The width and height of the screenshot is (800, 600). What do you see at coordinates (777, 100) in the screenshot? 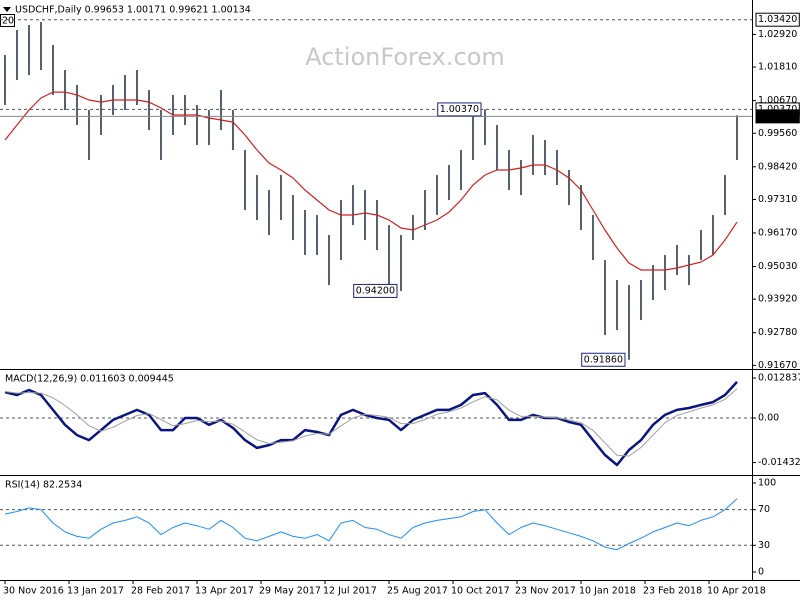
I see `y-tick-label: 1.00670` at bounding box center [777, 100].